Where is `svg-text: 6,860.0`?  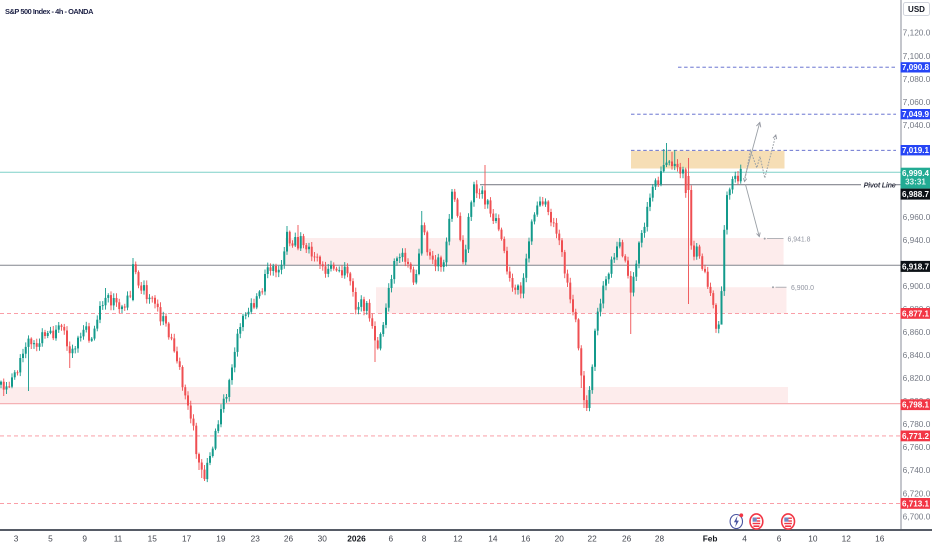
svg-text: 6,860.0 is located at coordinates (917, 332).